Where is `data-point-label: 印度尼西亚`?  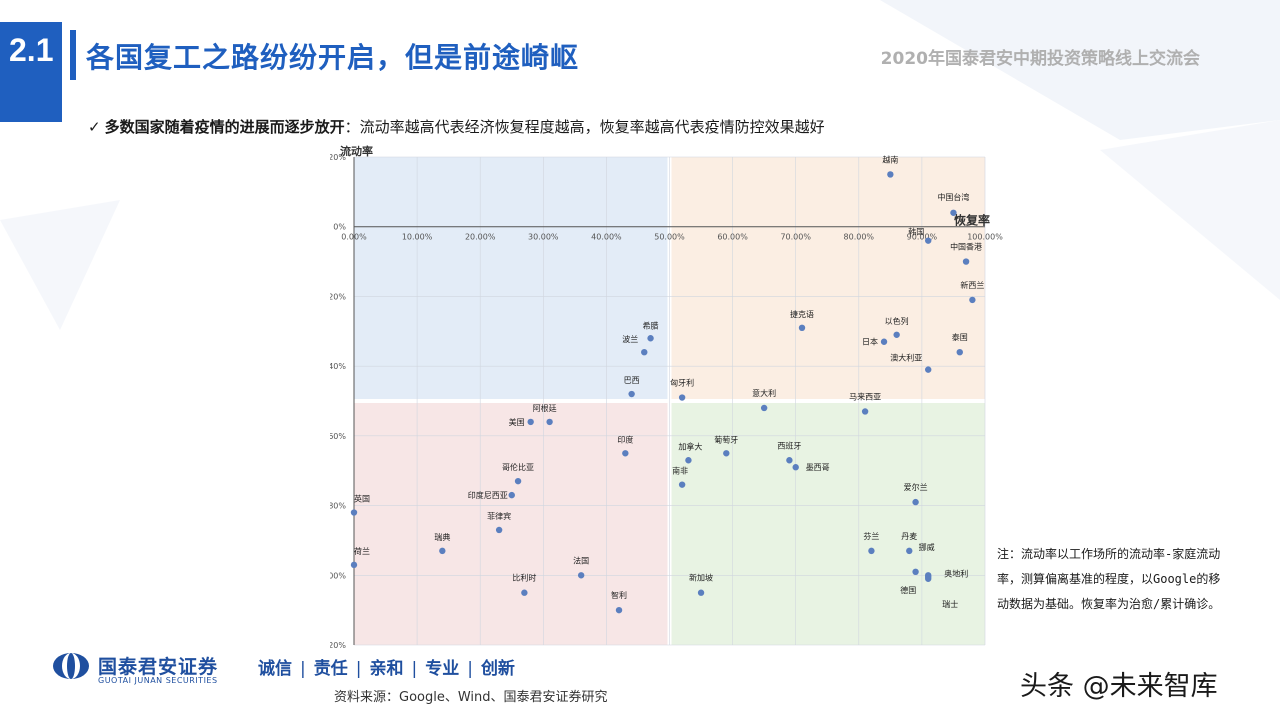 data-point-label: 印度尼西亚 is located at coordinates (488, 495).